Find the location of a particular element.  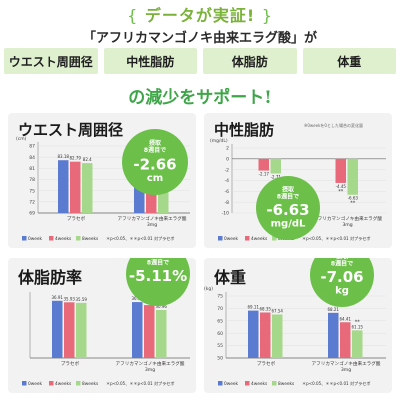

tab-waist: ウエスト周囲径 is located at coordinates (51, 61).